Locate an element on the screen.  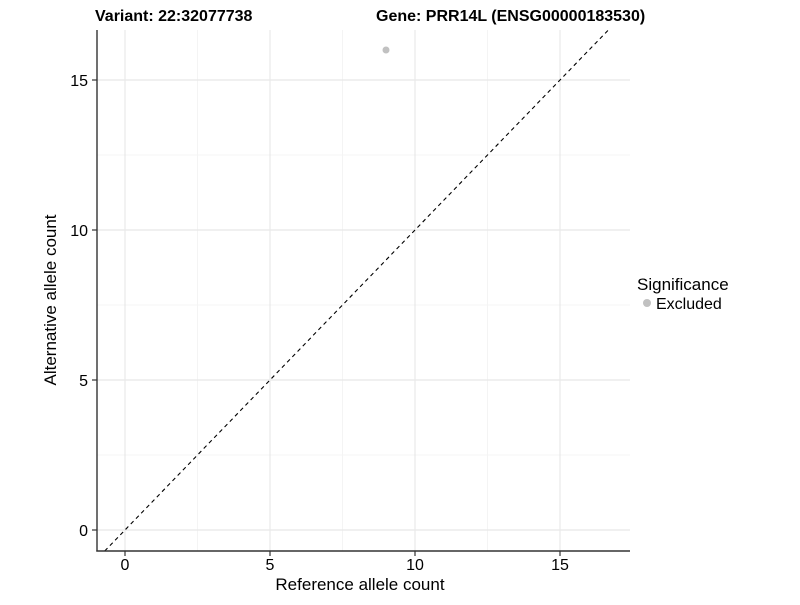
legend-point-icon is located at coordinates (647, 303).